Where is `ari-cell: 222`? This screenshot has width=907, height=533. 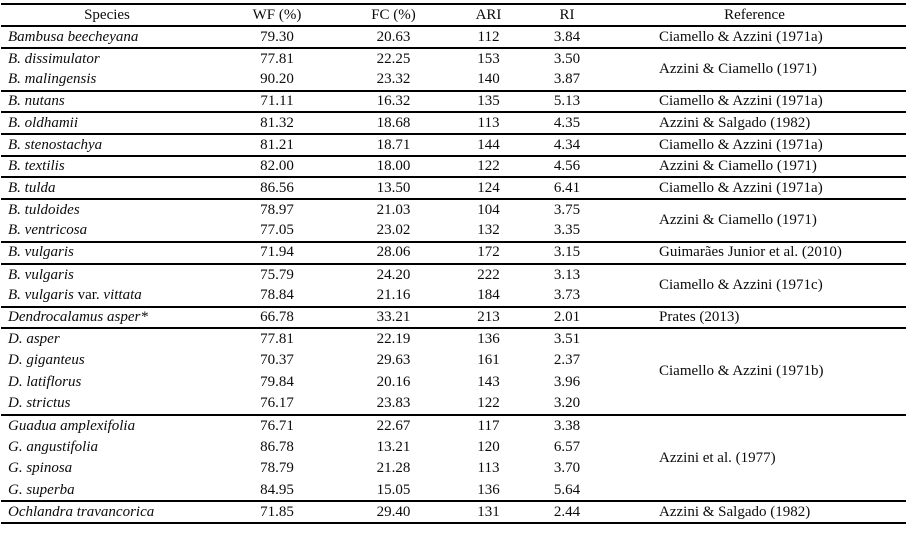 ari-cell: 222 is located at coordinates (488, 274).